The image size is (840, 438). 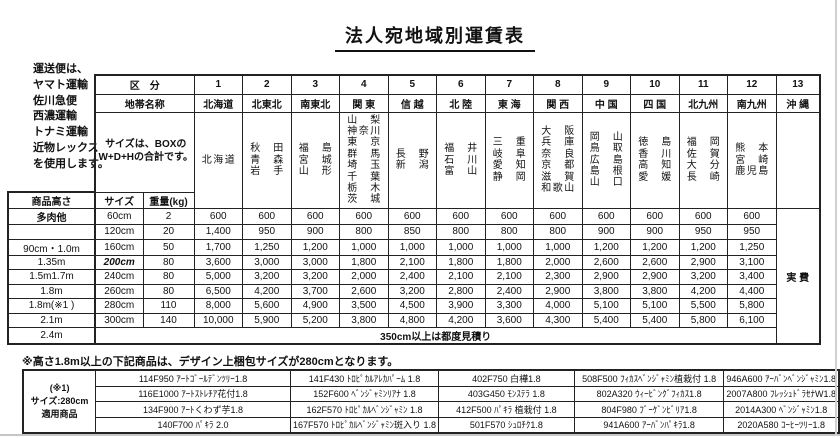 I want to click on rate-cell: 4,900, so click(x=315, y=306).